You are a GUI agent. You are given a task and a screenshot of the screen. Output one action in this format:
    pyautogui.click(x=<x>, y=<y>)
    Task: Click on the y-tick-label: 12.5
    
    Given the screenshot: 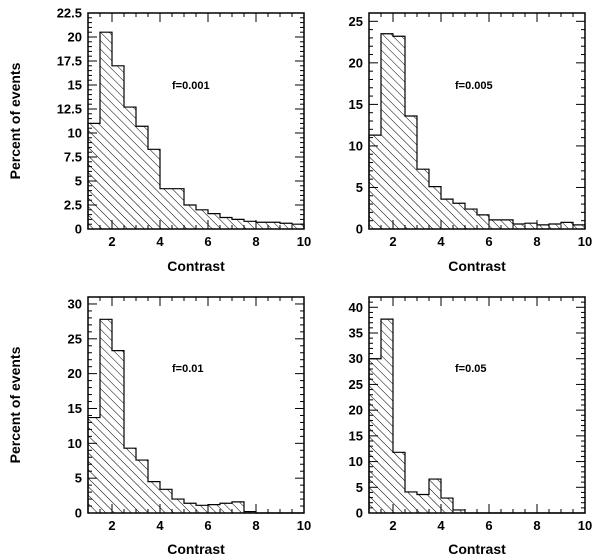 What is the action you would take?
    pyautogui.click(x=69, y=109)
    